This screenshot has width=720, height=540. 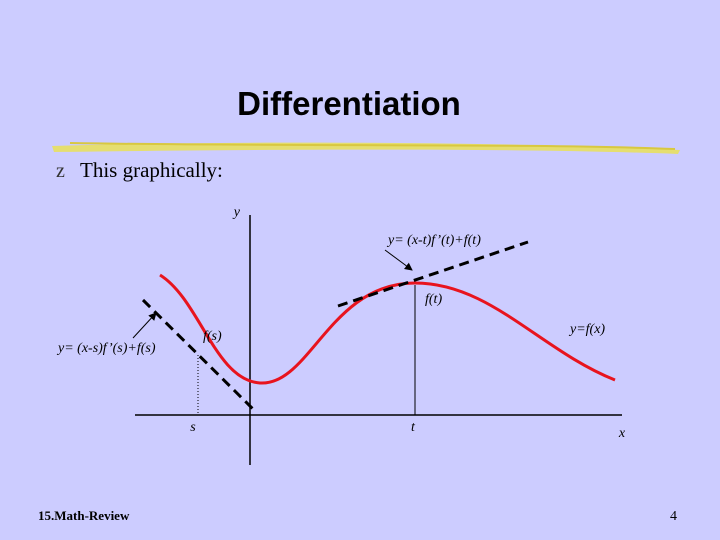 What do you see at coordinates (387, 329) in the screenshot?
I see `curve` at bounding box center [387, 329].